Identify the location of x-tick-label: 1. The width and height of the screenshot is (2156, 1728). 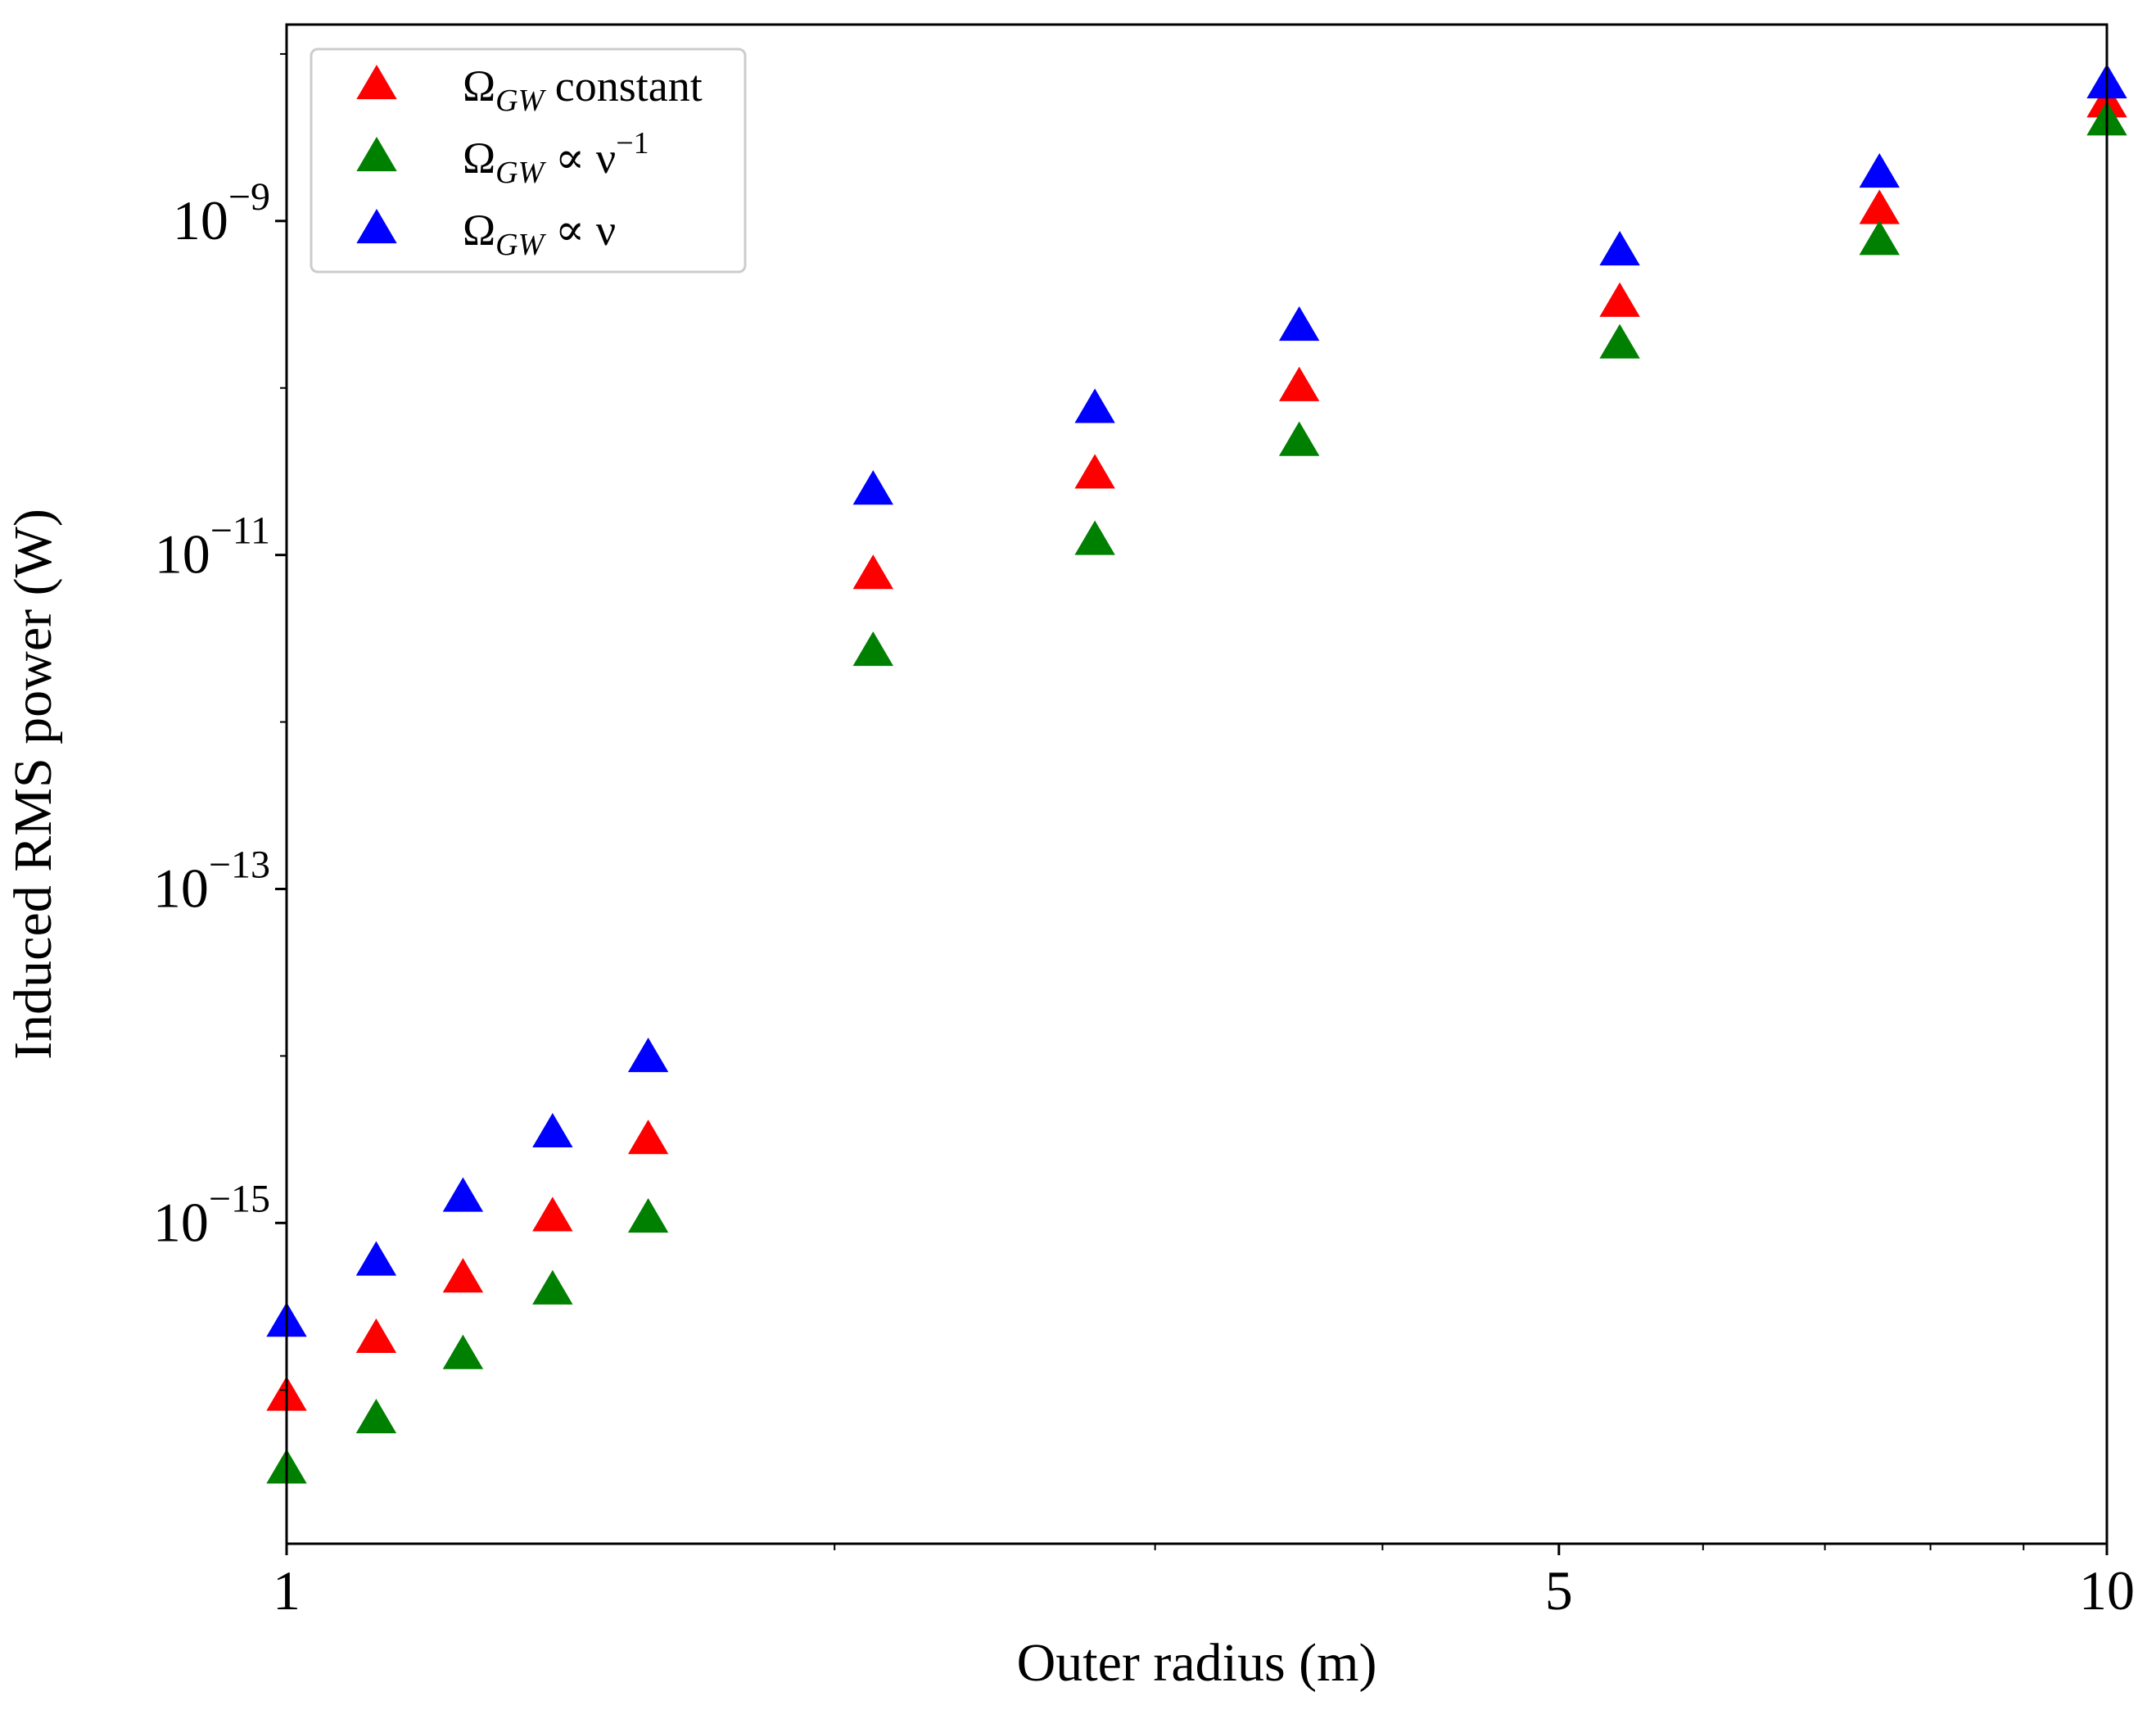
(287, 1590).